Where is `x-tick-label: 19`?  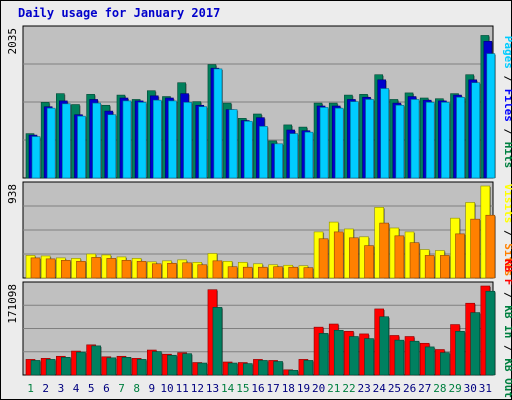
x-tick-label: 19 is located at coordinates (303, 388).